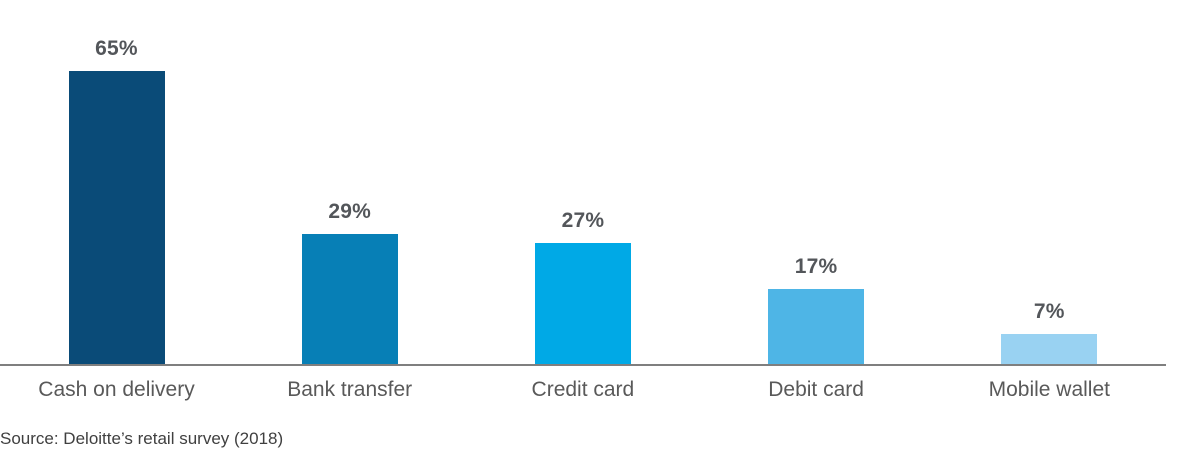 This screenshot has width=1180, height=462. Describe the element at coordinates (116, 218) in the screenshot. I see `bar-cash-on-delivery` at that location.